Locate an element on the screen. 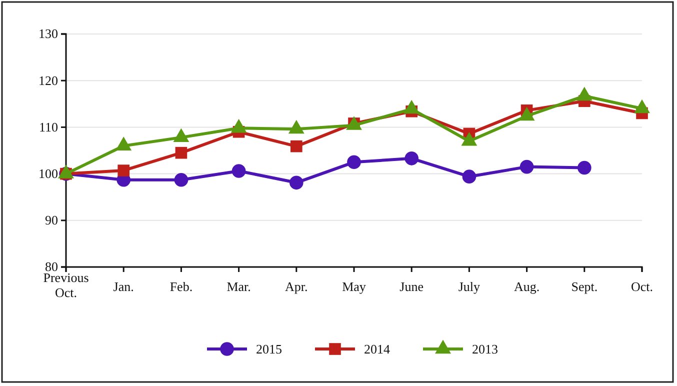 This screenshot has width=677, height=386. y-tick-label: 100 is located at coordinates (48, 173).